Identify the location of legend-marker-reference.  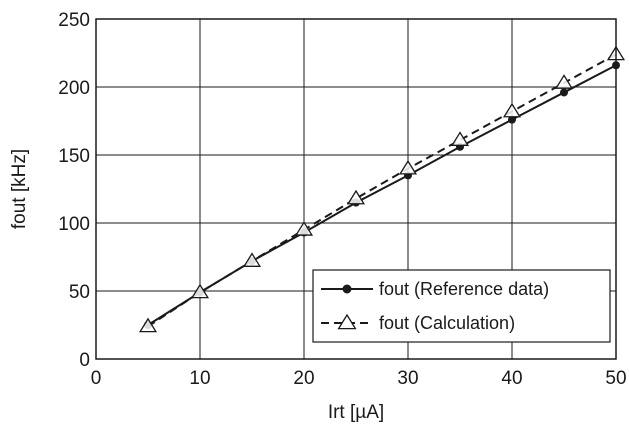
(347, 289).